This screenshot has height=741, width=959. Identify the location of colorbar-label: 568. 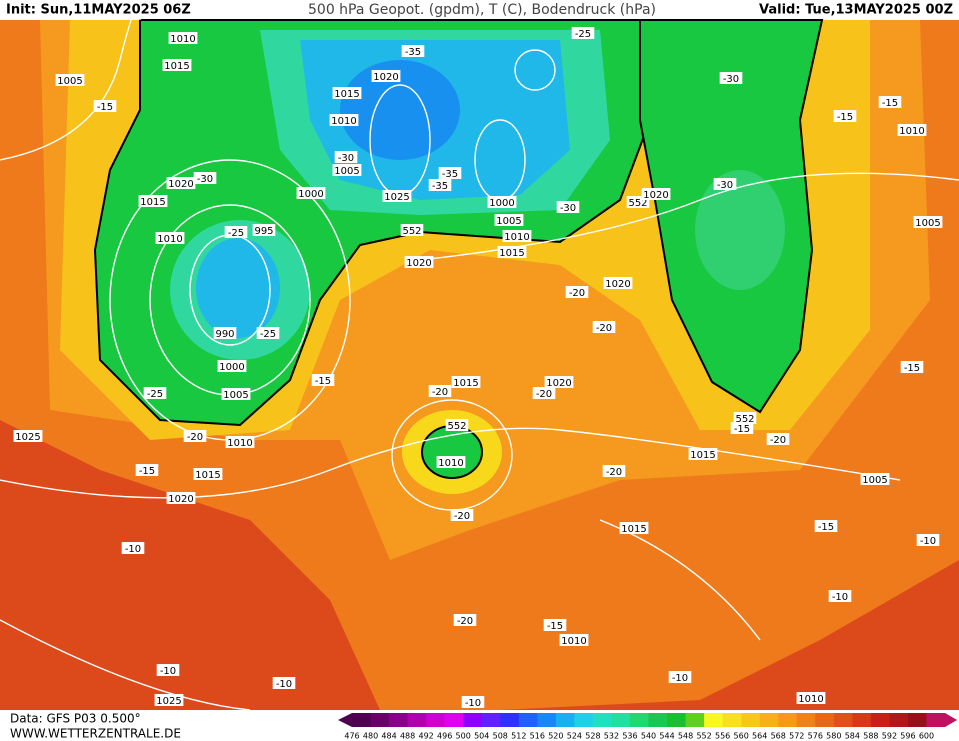
(778, 736).